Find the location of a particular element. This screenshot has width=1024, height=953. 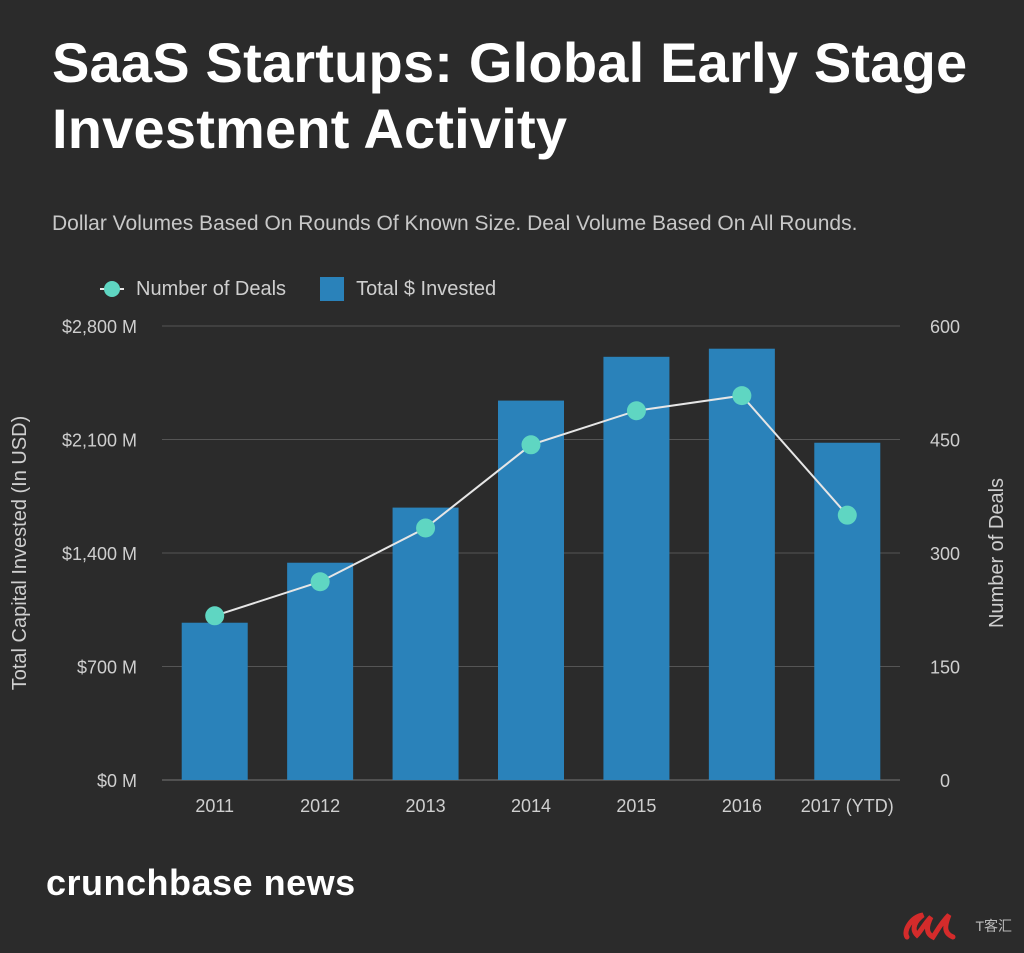

y-axis-title-right: Number of Deals is located at coordinates (997, 553).